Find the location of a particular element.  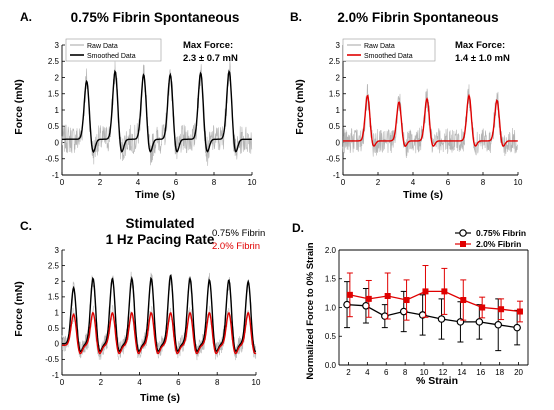

panel-c-smoothed-traces is located at coordinates (159, 314).